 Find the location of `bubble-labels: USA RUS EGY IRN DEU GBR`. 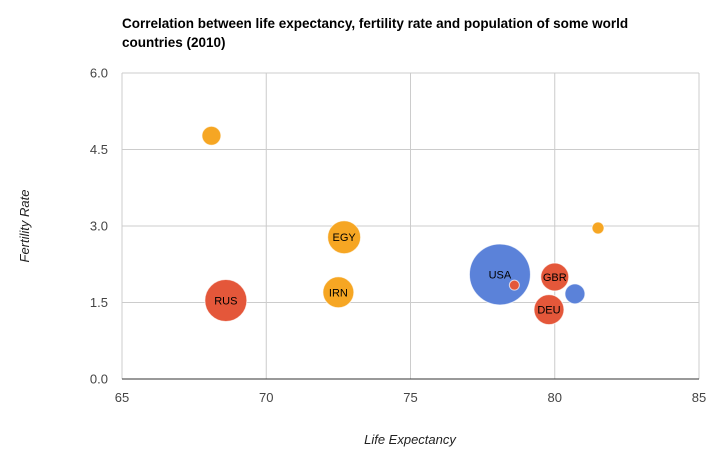

bubble-labels: USA RUS EGY IRN DEU GBR is located at coordinates (390, 274).